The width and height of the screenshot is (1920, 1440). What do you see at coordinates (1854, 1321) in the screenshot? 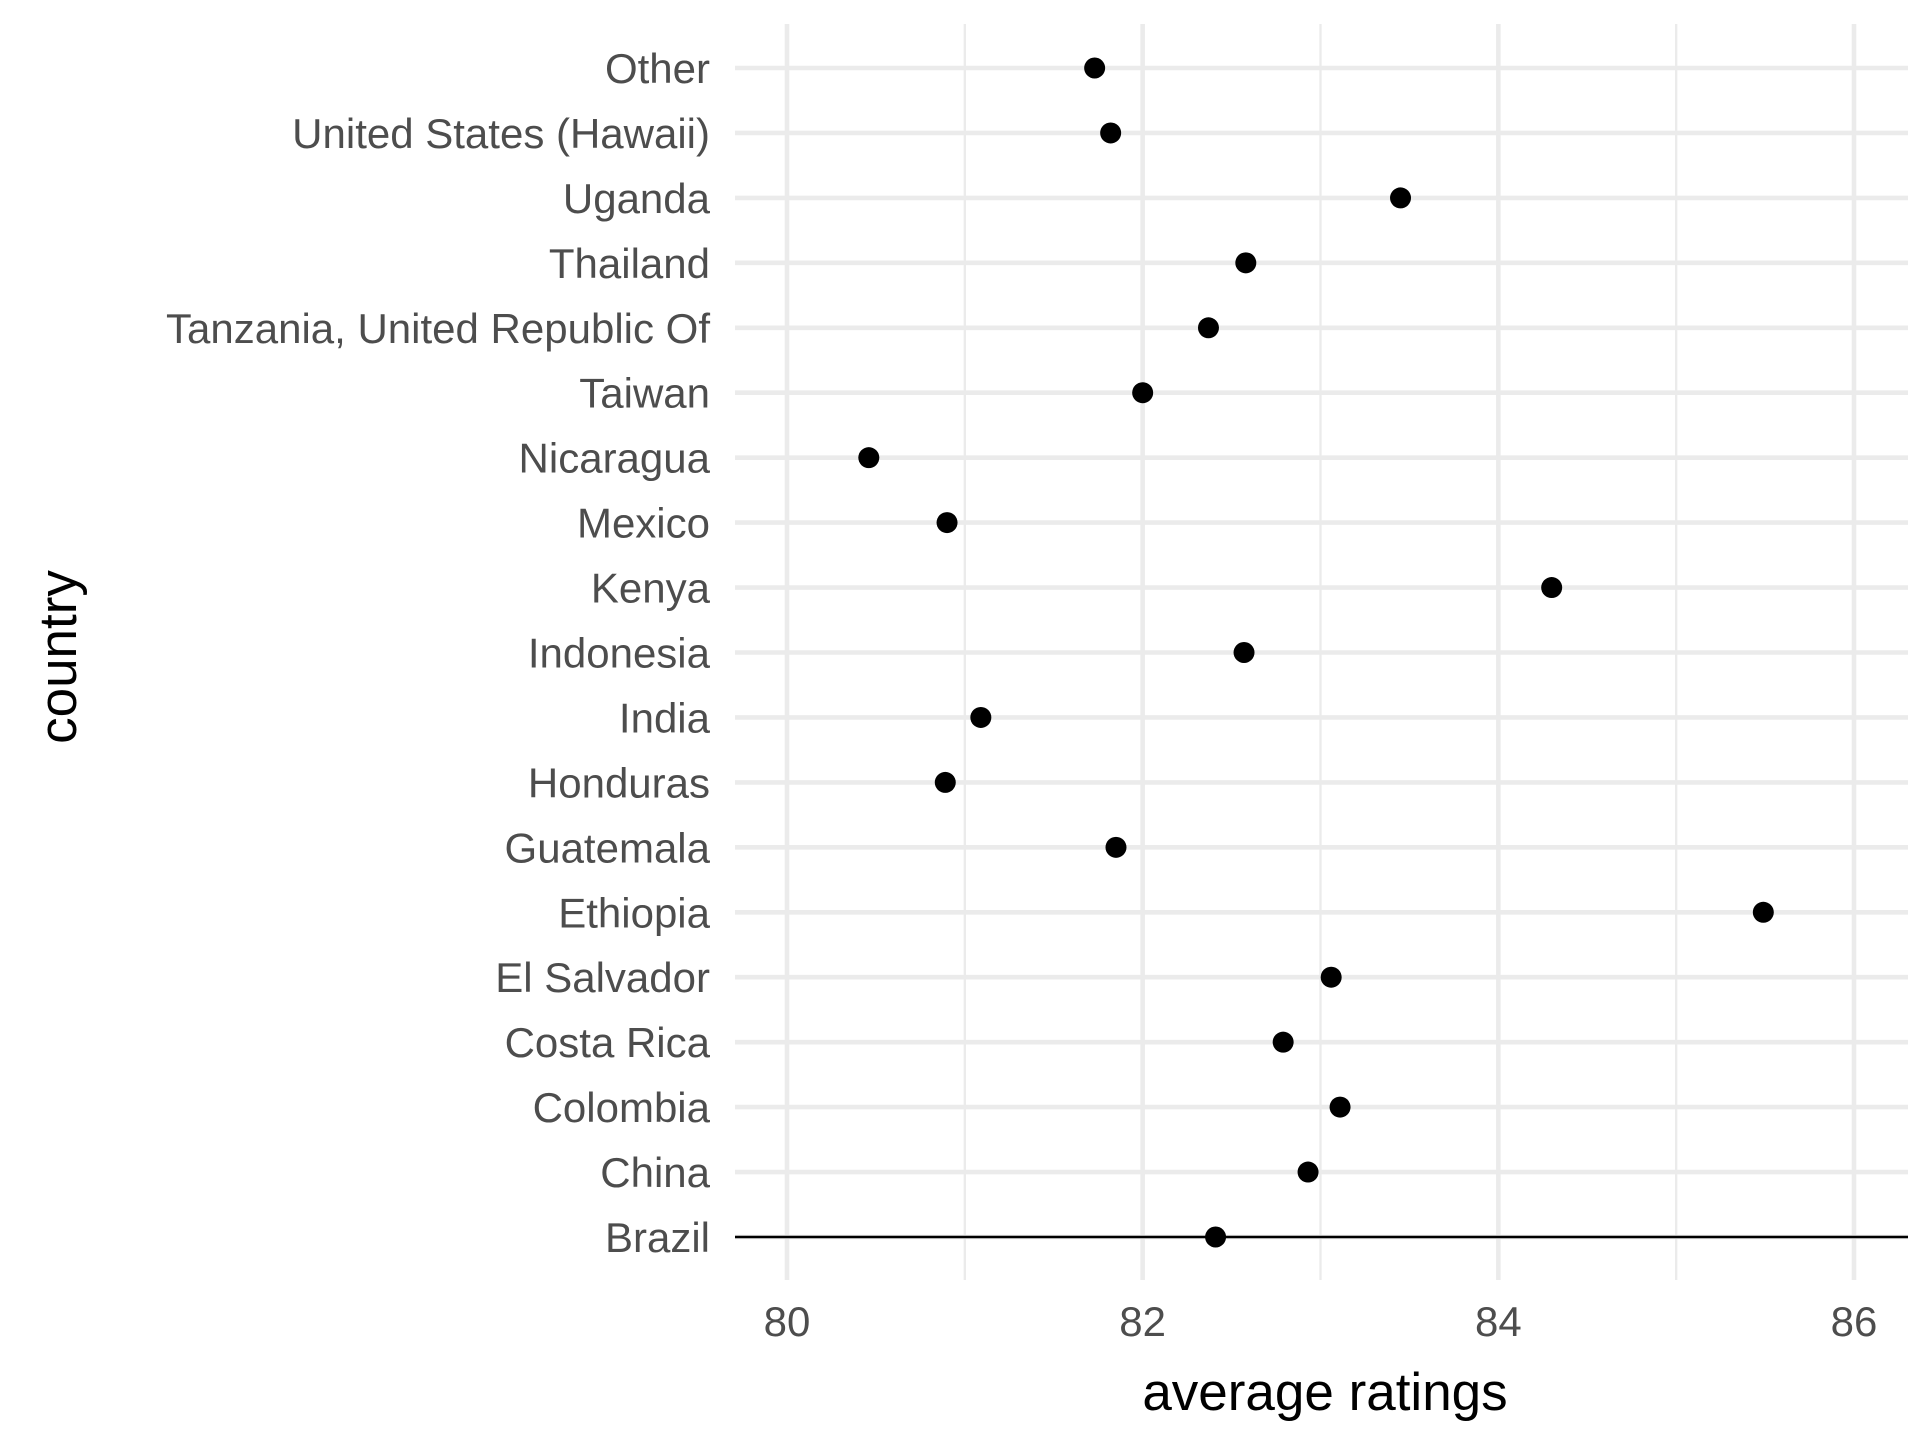
I see `x-tick-label: 86` at bounding box center [1854, 1321].